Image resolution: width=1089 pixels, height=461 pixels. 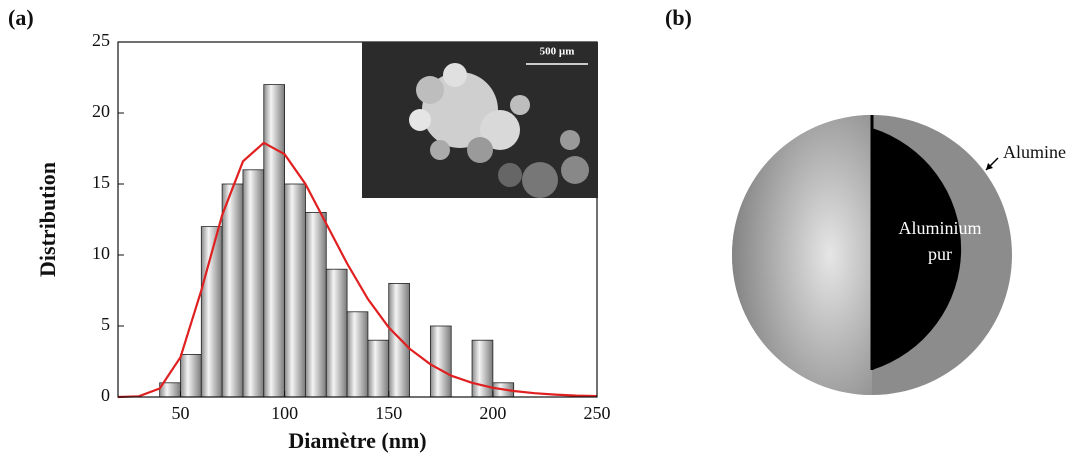 I want to click on x-tick-label: 50, so click(x=180, y=413).